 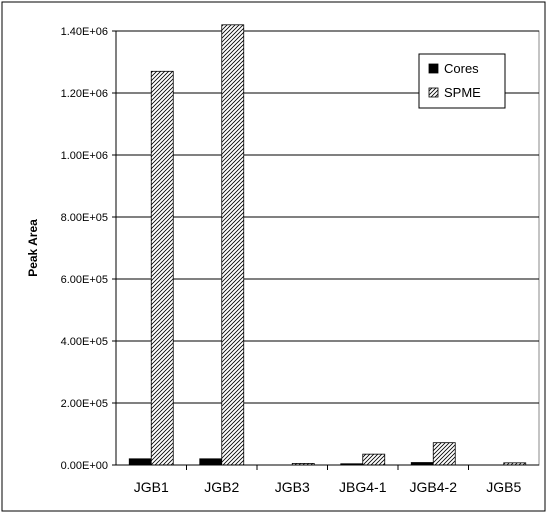 I want to click on bar-spme-jgb1, so click(x=162, y=268).